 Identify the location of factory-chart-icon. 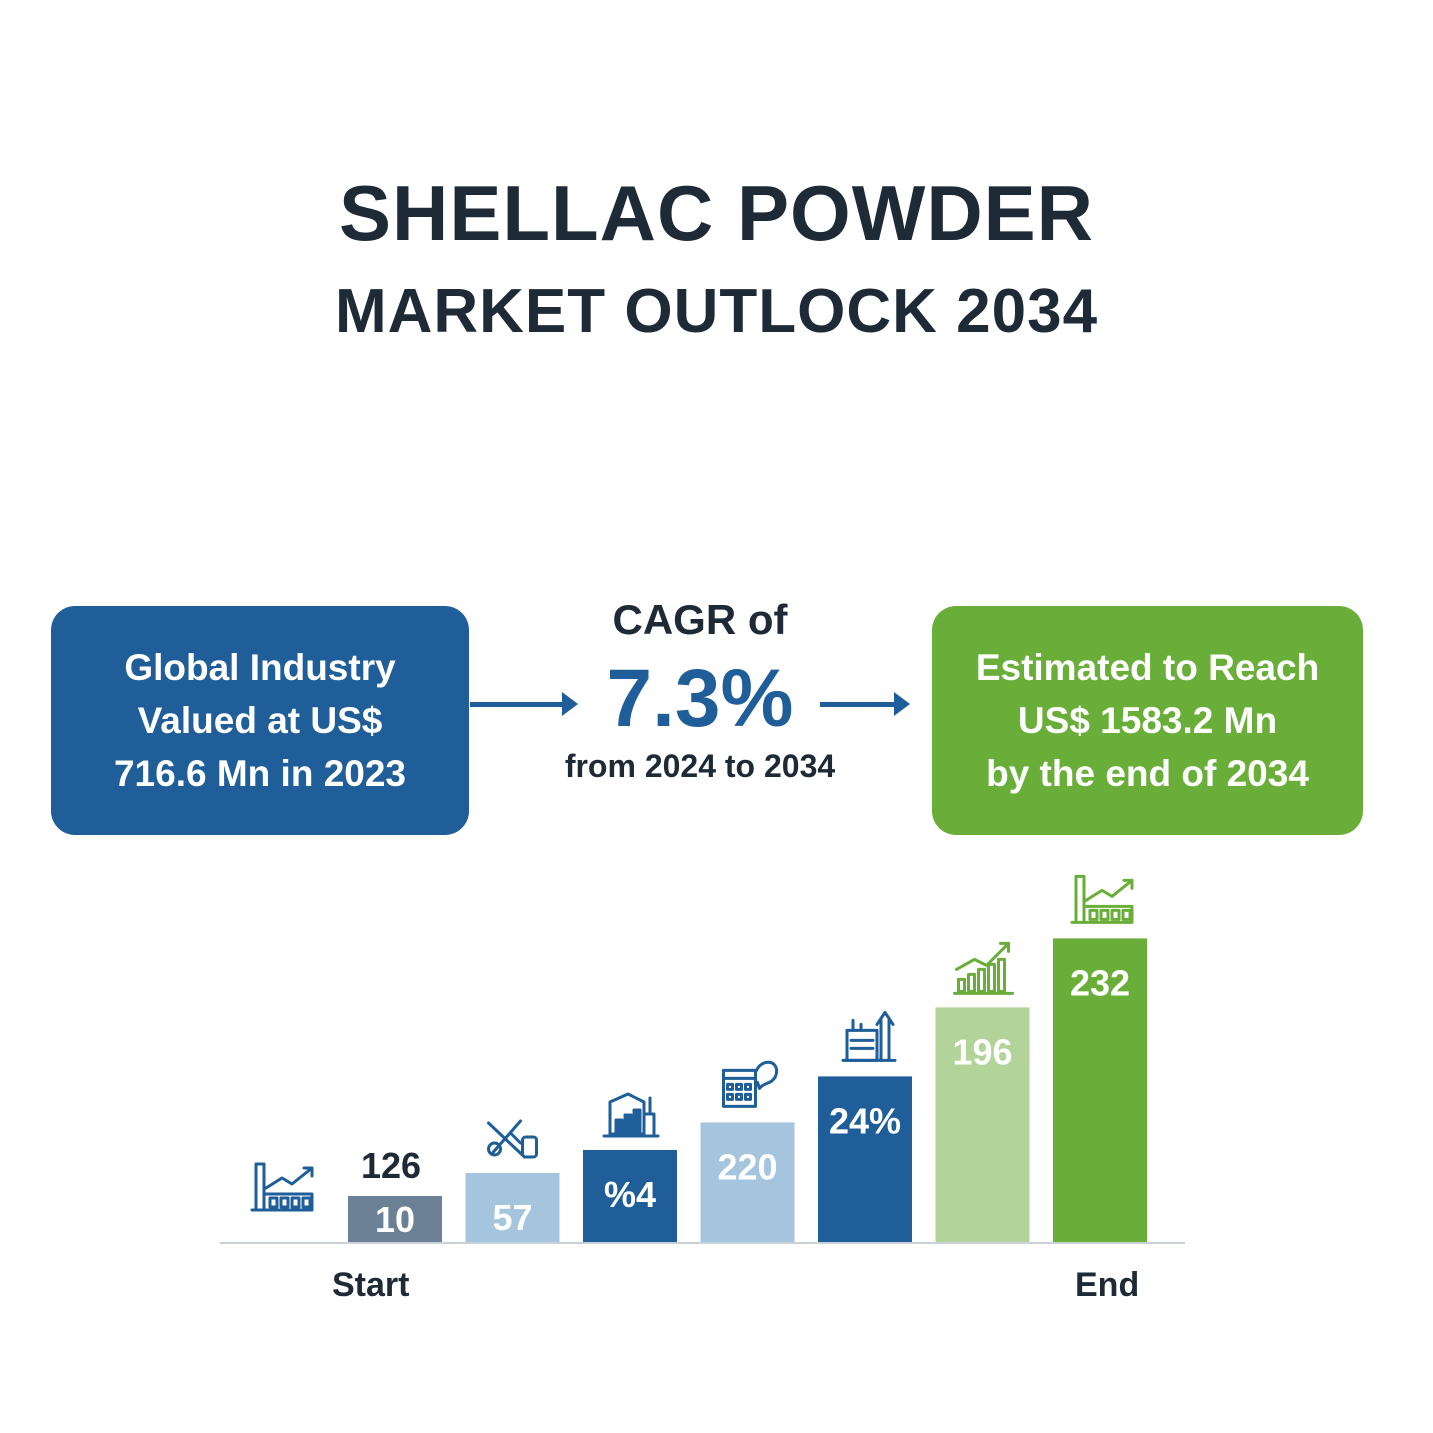
(631, 1115).